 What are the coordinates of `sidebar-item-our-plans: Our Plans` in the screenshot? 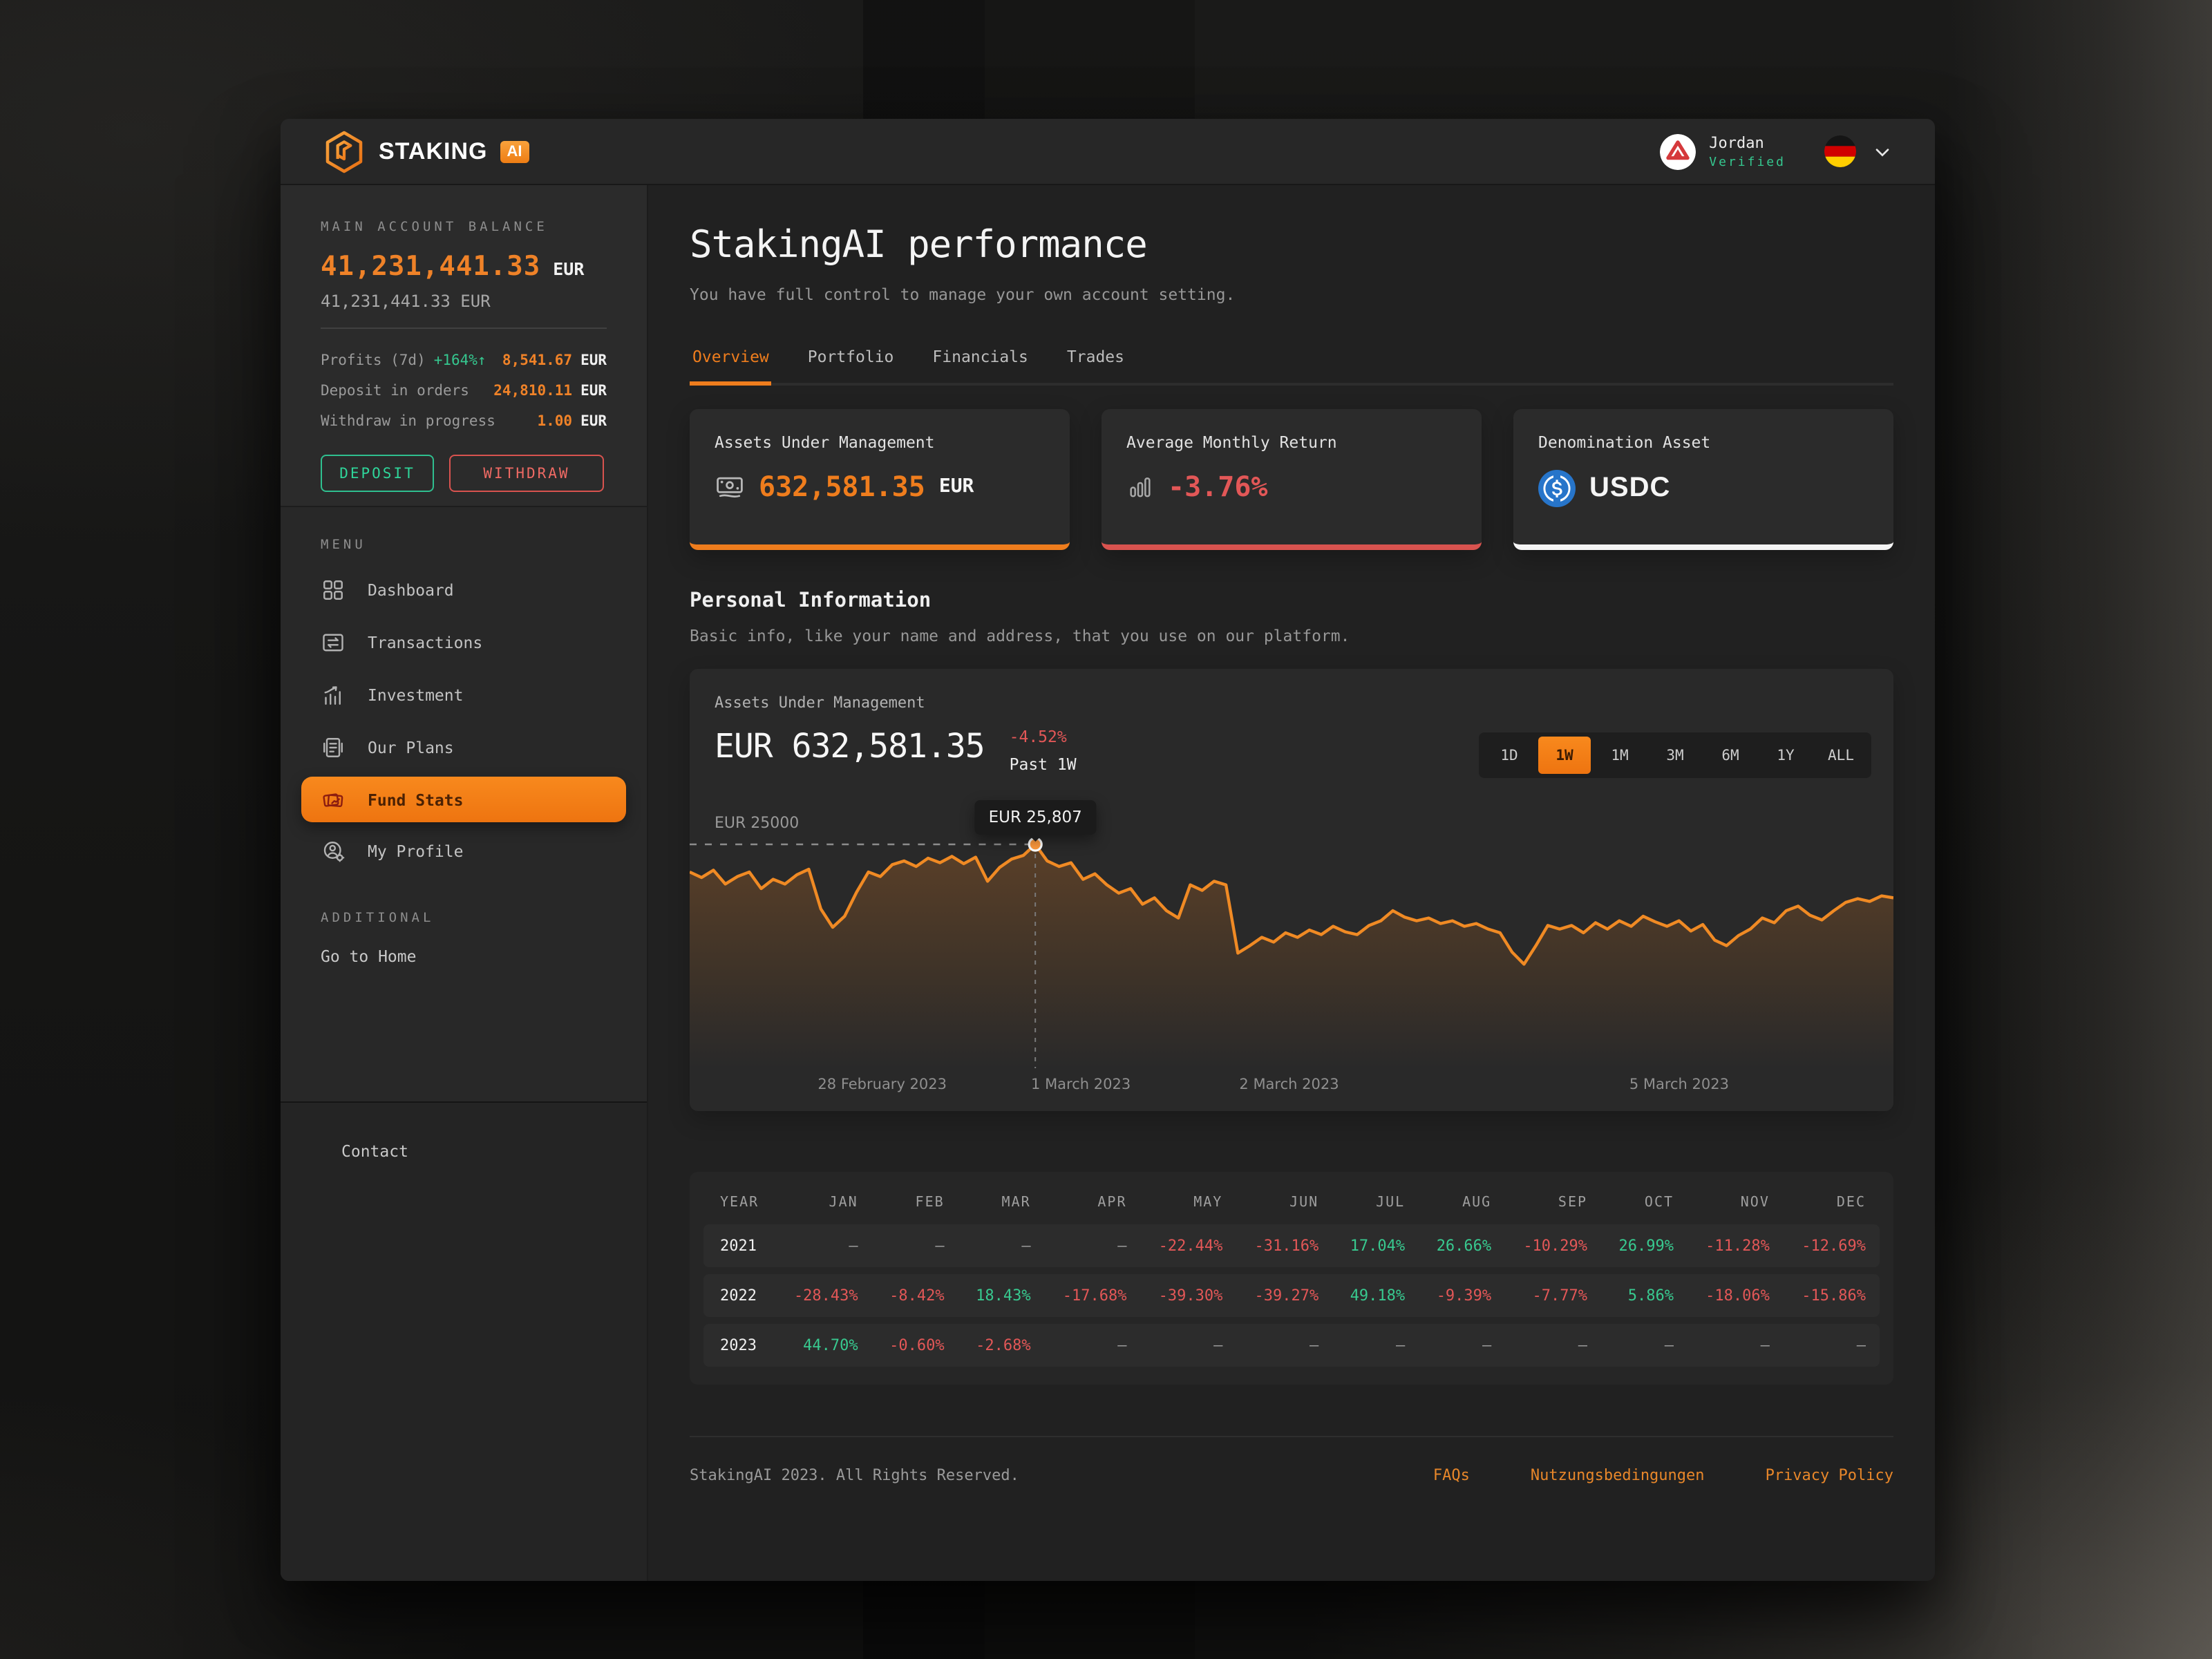 It's located at (463, 747).